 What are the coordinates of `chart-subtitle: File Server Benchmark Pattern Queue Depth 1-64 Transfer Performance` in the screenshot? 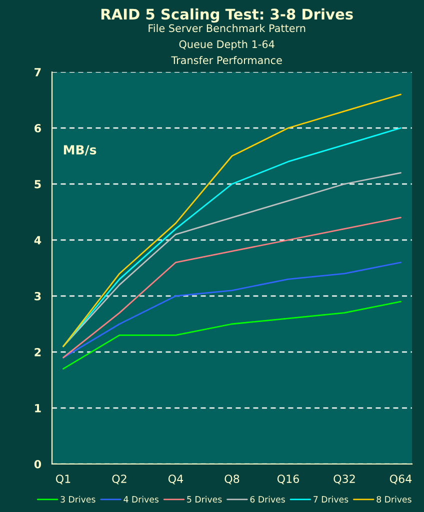 It's located at (227, 44).